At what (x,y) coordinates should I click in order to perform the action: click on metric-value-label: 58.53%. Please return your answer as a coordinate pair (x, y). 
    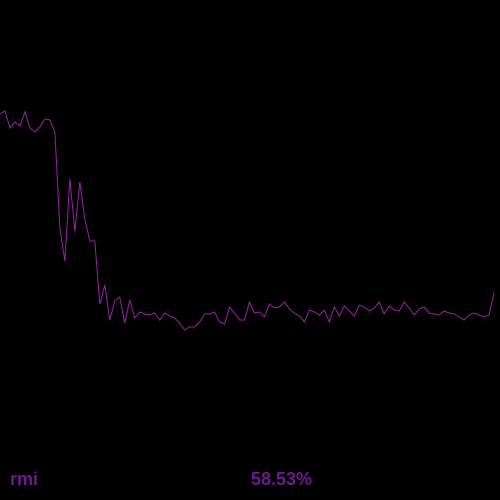
    Looking at the image, I should click on (282, 479).